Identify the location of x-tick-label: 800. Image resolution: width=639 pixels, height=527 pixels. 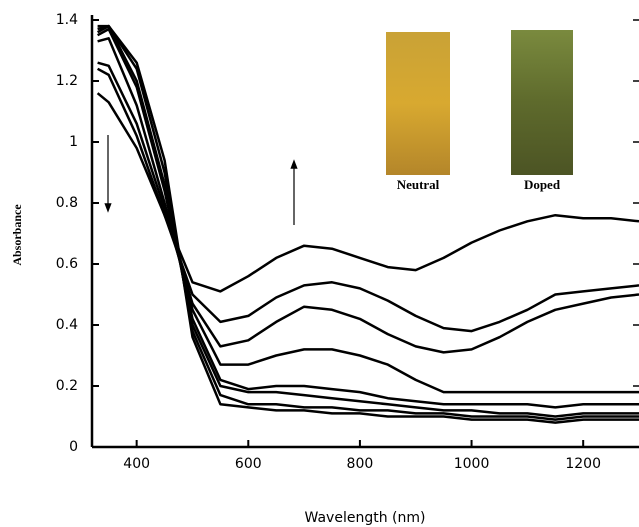
(360, 464).